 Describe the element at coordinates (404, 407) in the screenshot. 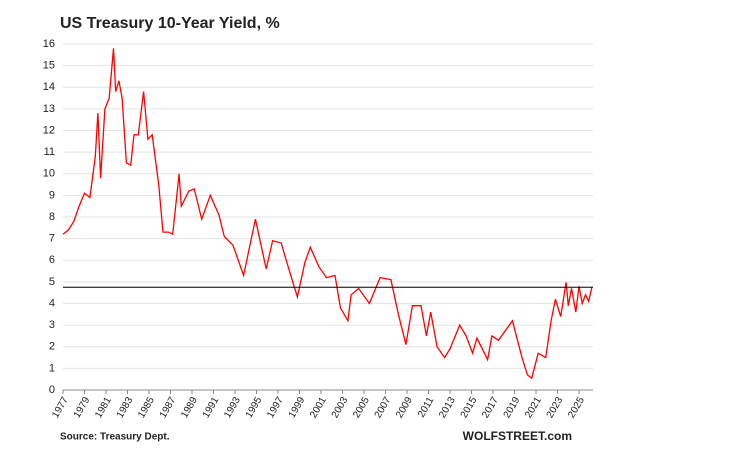

I see `x-tick-label: 2009` at that location.